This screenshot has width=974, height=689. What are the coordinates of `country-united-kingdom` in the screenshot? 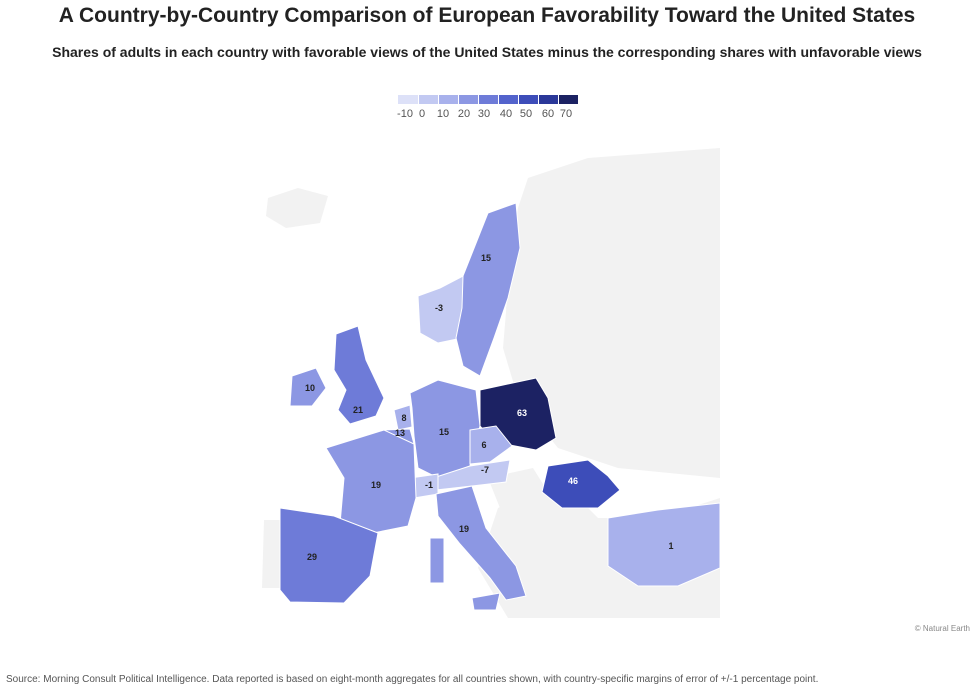 It's located at (359, 375).